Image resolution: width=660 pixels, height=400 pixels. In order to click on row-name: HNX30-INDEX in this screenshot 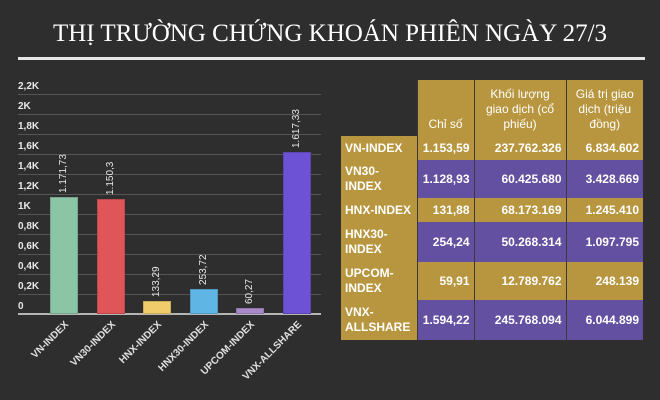, I will do `click(379, 242)`.